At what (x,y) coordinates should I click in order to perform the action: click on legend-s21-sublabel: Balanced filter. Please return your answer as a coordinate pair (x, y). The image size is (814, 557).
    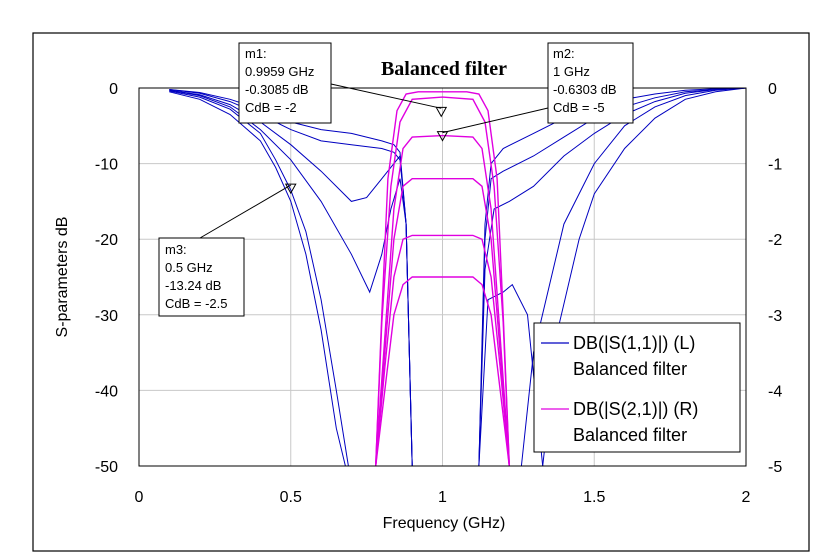
    Looking at the image, I should click on (630, 435).